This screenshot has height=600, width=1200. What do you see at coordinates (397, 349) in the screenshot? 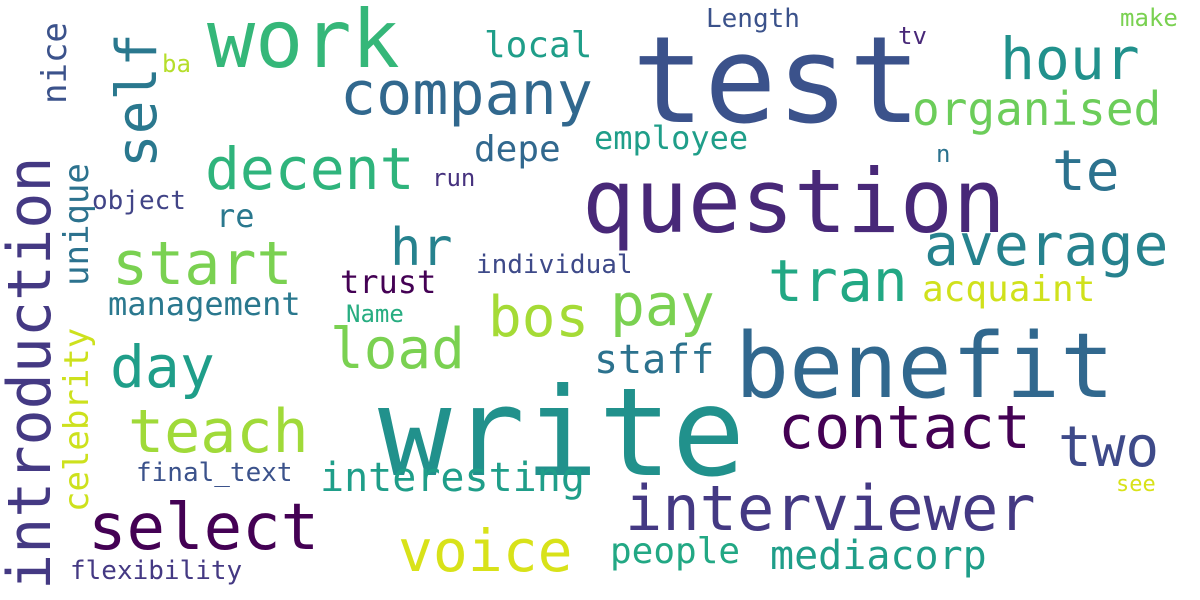
I see `word-load: load` at bounding box center [397, 349].